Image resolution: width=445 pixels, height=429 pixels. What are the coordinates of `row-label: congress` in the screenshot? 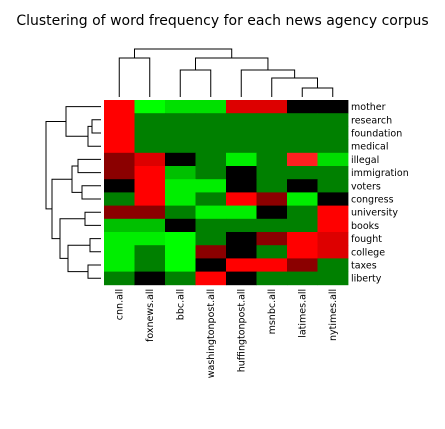 It's located at (372, 200).